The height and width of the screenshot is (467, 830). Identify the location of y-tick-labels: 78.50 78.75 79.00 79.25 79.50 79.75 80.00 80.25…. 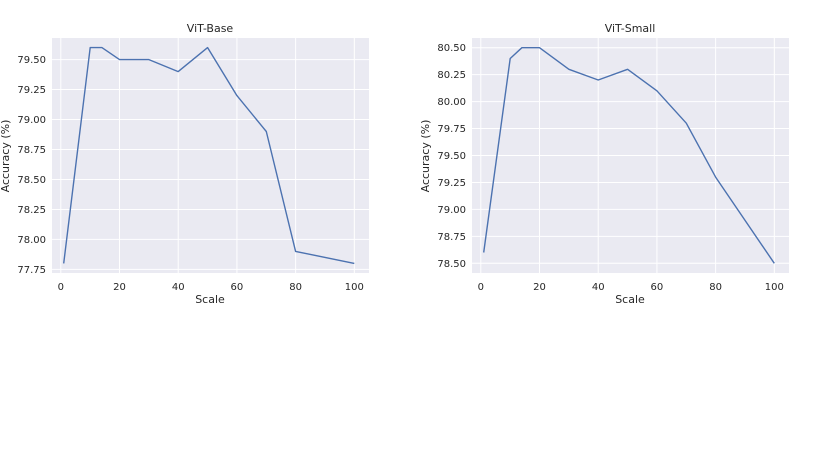
(451, 156).